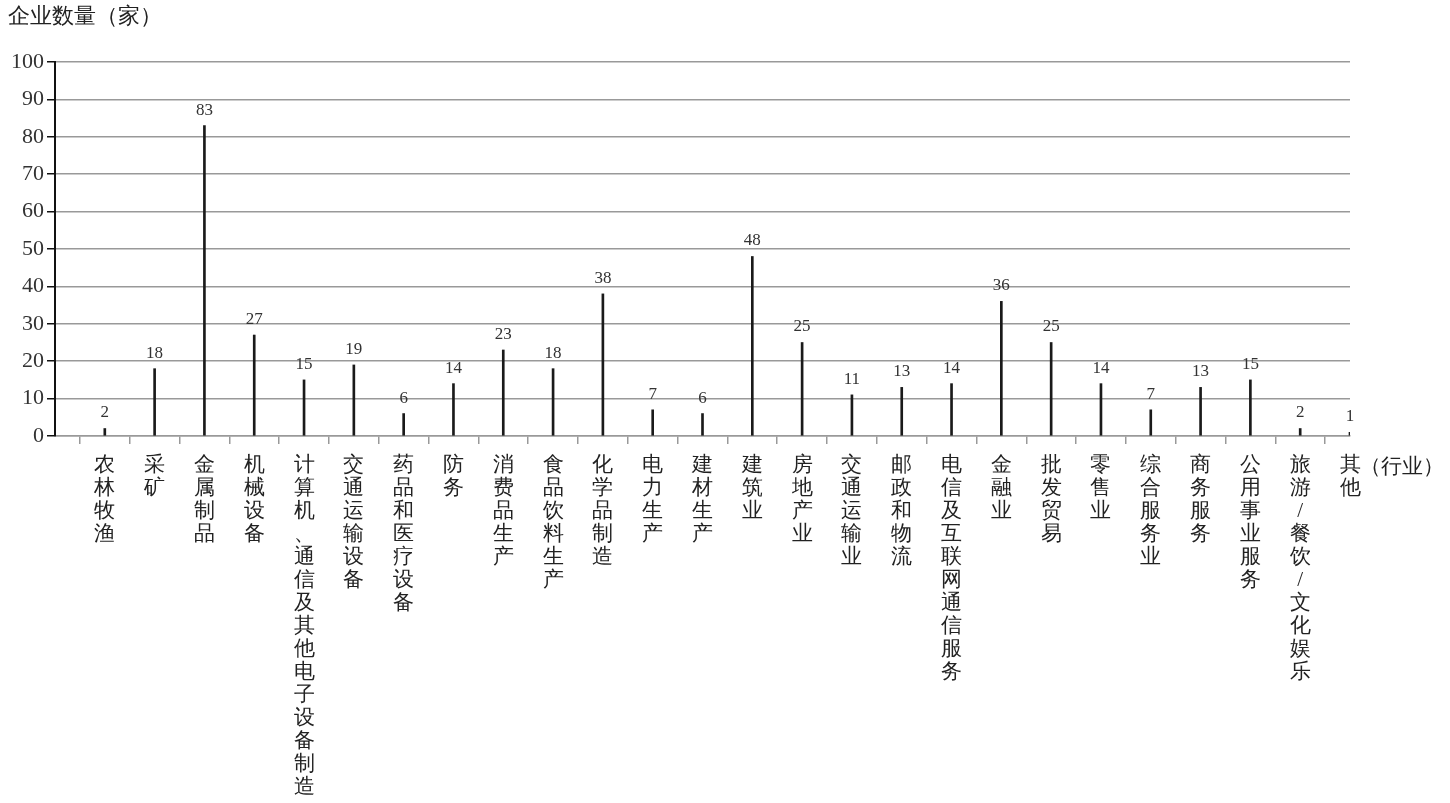  What do you see at coordinates (104, 499) in the screenshot?
I see `x-tick-label: 农林牧渔` at bounding box center [104, 499].